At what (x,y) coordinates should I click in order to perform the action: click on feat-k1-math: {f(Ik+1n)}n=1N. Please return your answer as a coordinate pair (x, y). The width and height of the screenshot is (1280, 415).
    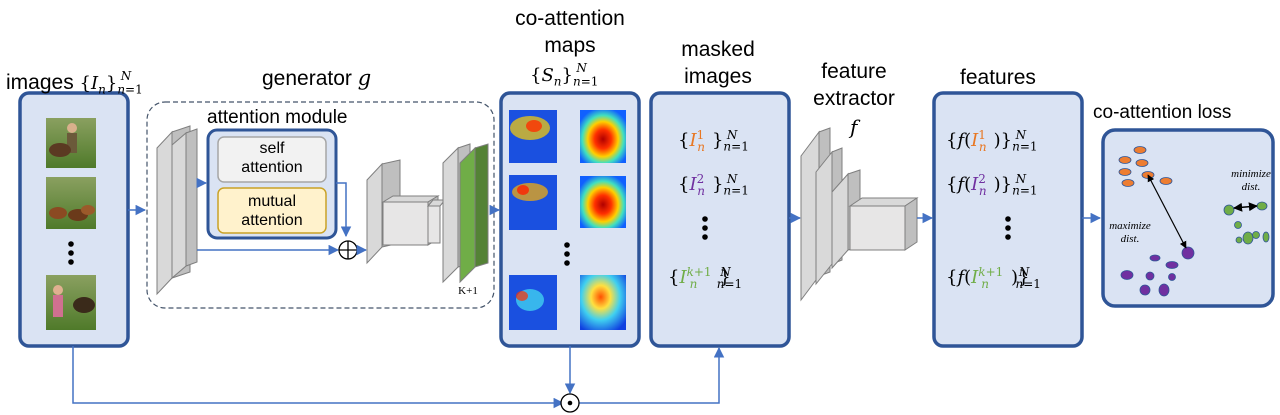
    Looking at the image, I should click on (993, 278).